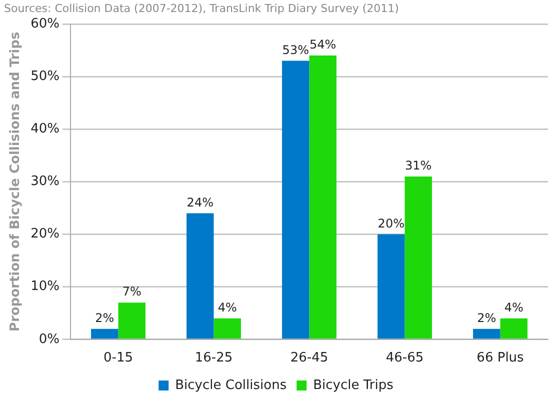 The image size is (552, 402). Describe the element at coordinates (418, 165) in the screenshot. I see `data-label: 31%` at that location.